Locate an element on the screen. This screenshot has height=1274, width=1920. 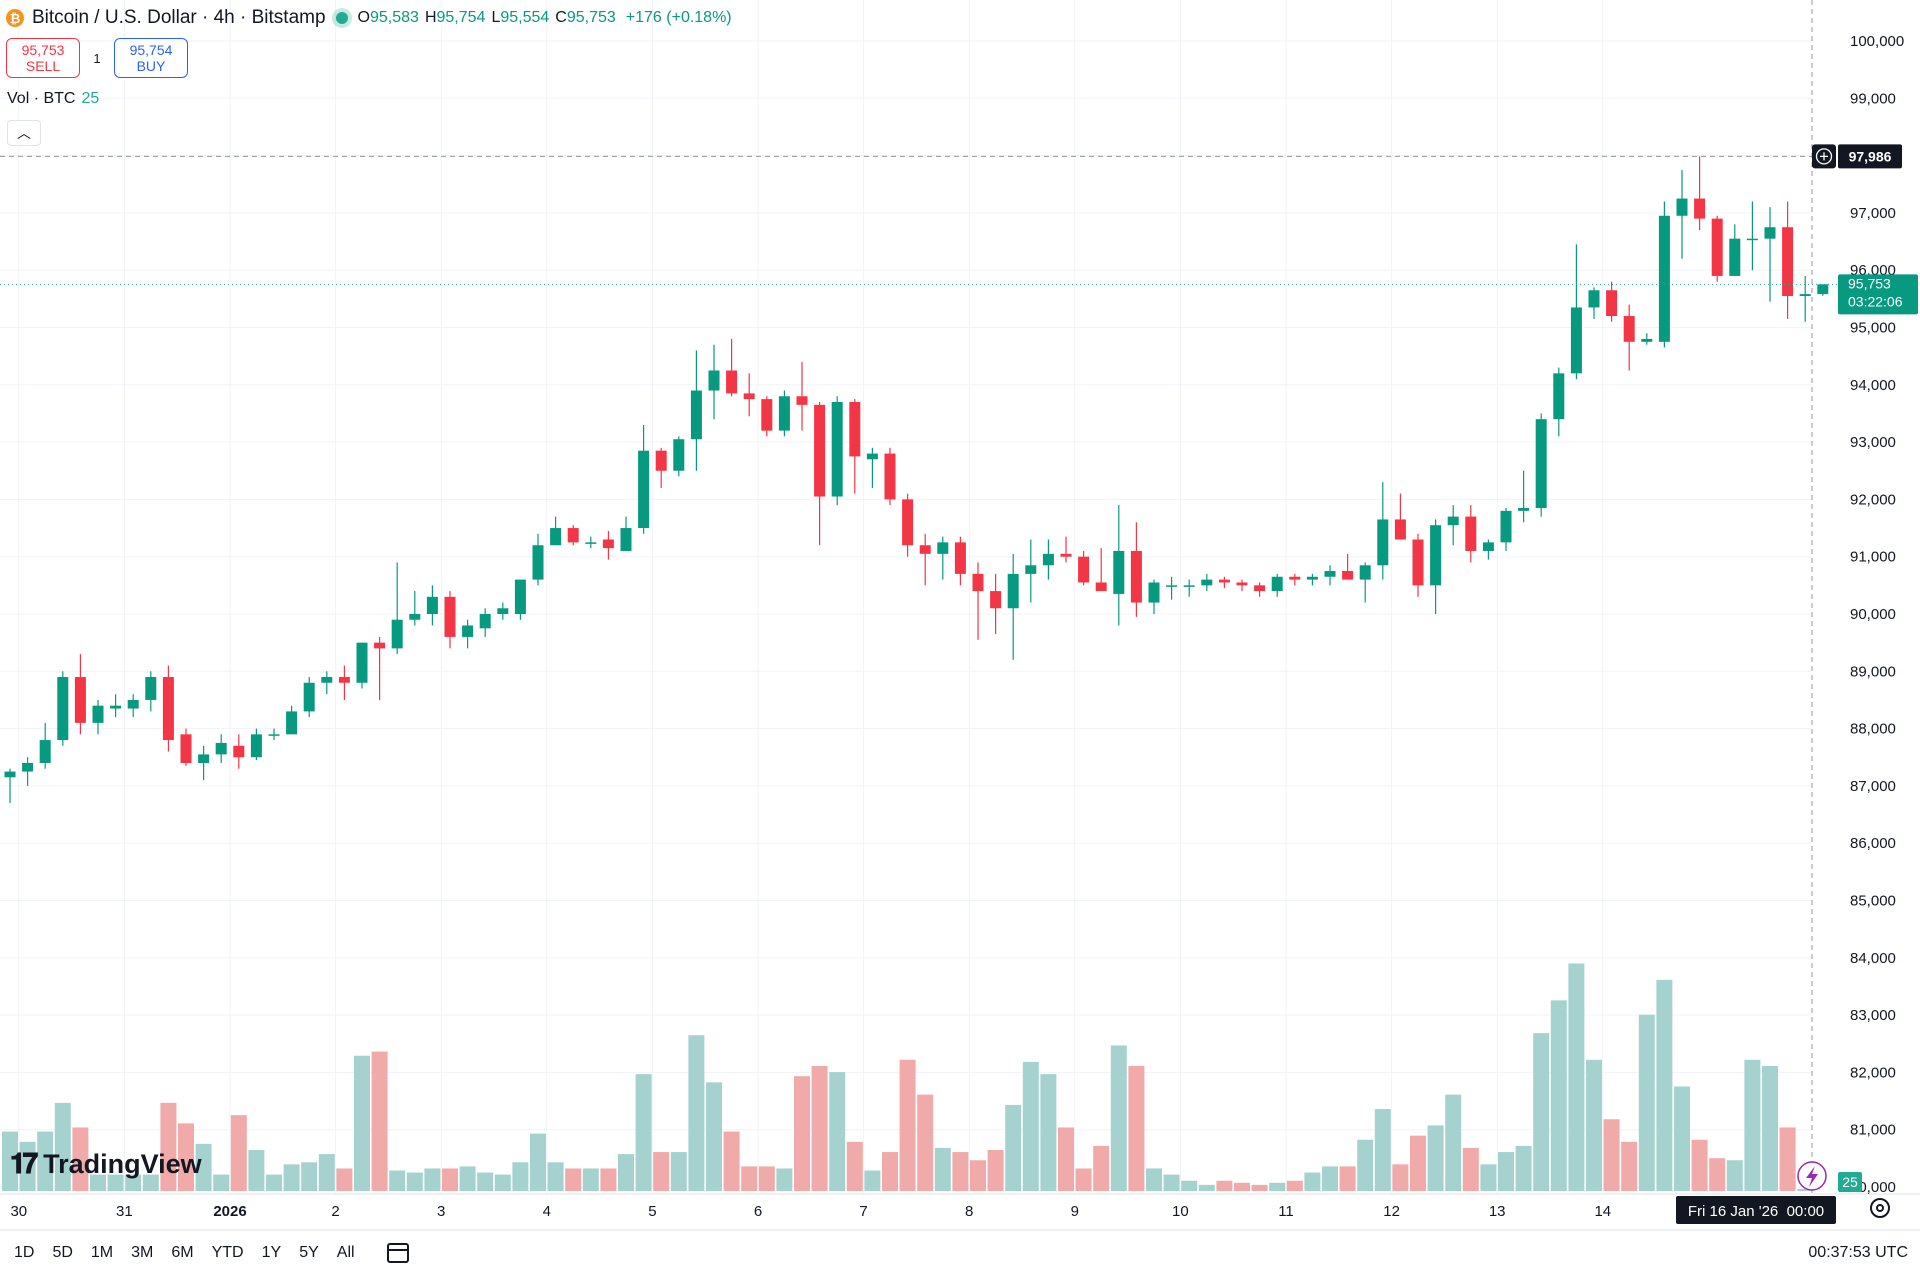
time-tick-label: 12 is located at coordinates (1391, 1211).